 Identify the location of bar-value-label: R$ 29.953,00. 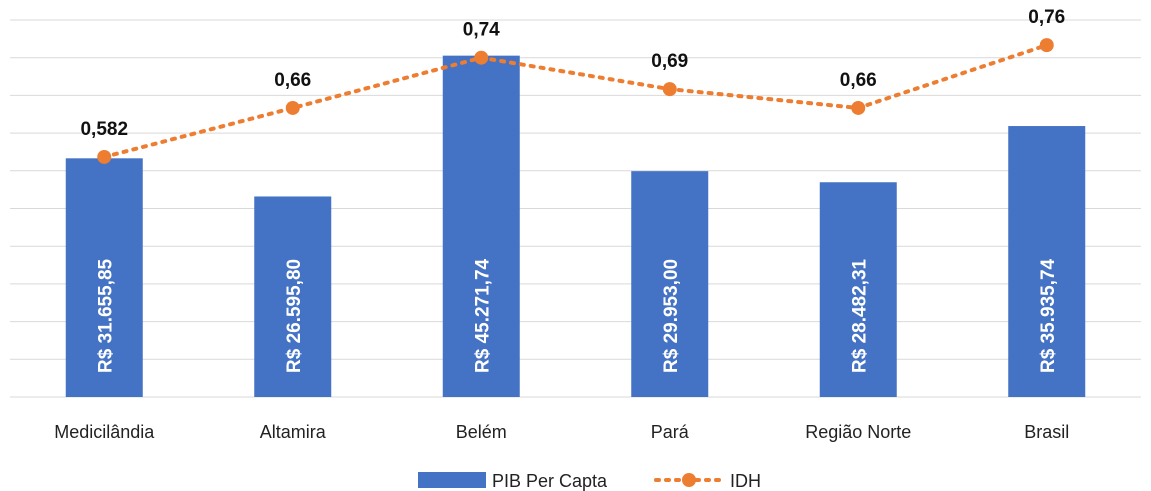
(671, 316).